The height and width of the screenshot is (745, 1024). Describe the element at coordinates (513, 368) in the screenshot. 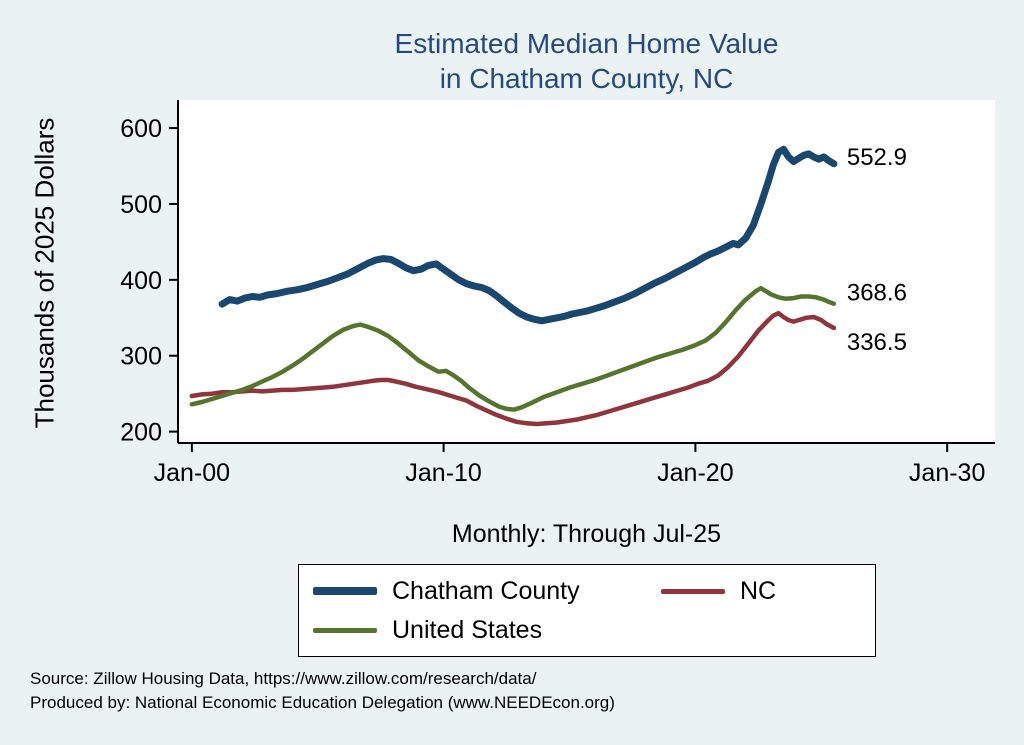

I see `series-line-nc` at that location.